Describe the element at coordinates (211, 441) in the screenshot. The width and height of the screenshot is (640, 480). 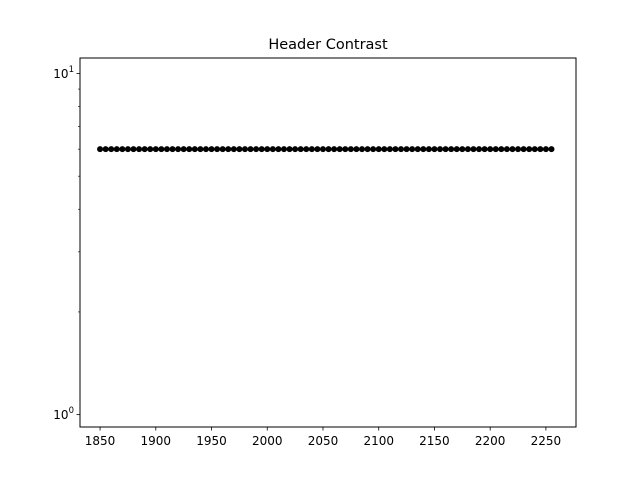
I see `x-tick-label: 1950` at that location.